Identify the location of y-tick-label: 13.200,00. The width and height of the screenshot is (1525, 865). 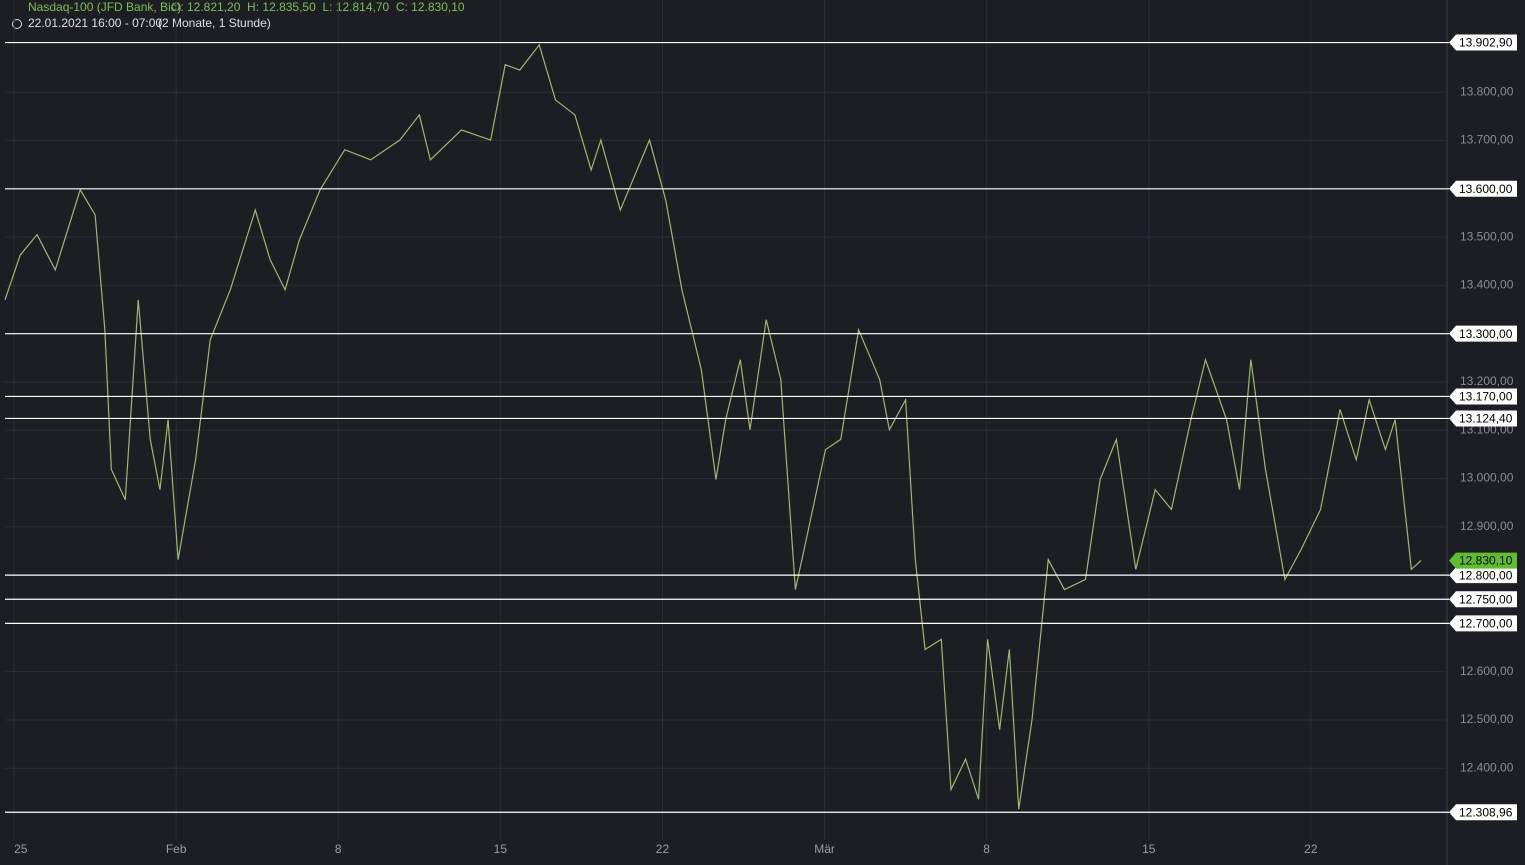
(1487, 381).